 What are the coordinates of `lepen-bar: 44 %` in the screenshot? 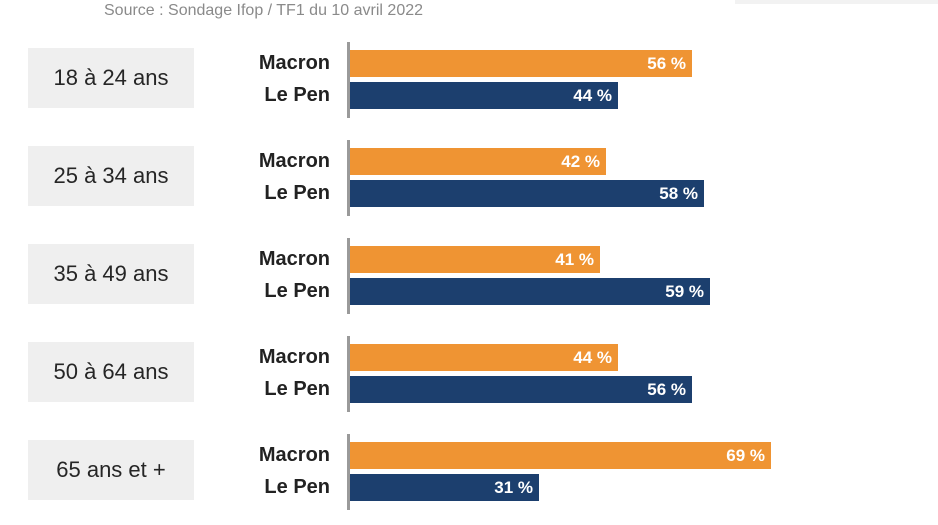 It's located at (484, 95).